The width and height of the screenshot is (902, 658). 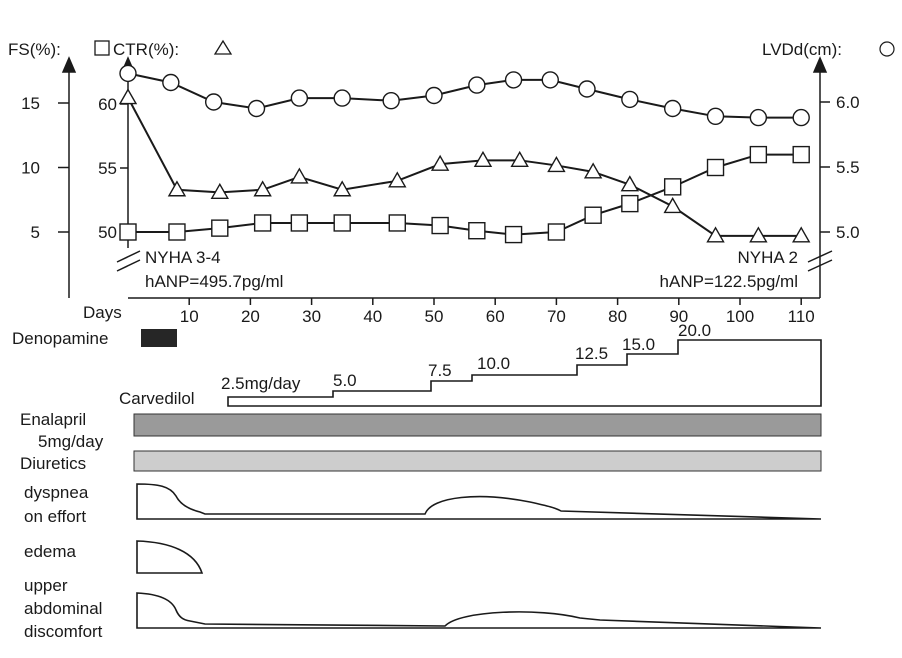 I want to click on ctr-tick-label: 60, so click(x=107, y=104).